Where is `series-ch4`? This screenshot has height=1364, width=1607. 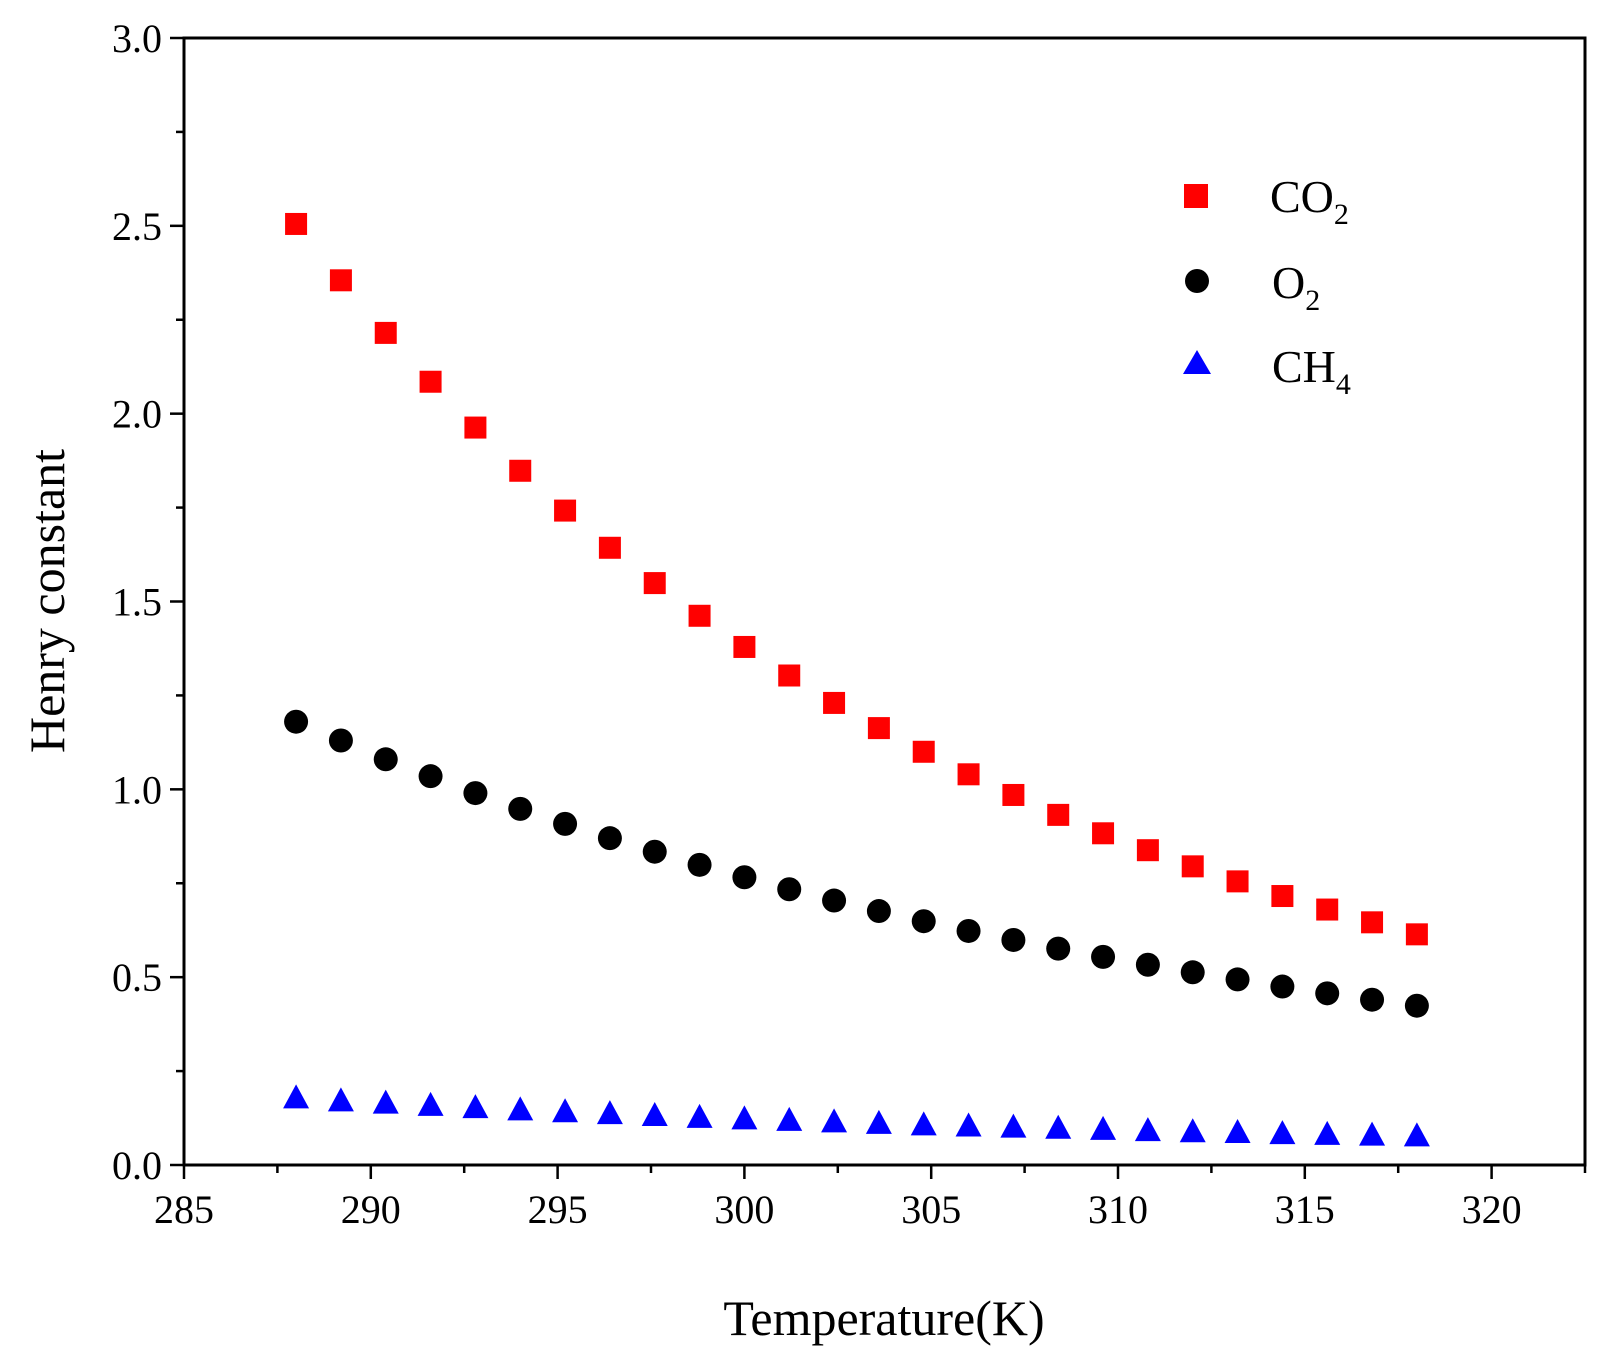
series-ch4 is located at coordinates (856, 1115).